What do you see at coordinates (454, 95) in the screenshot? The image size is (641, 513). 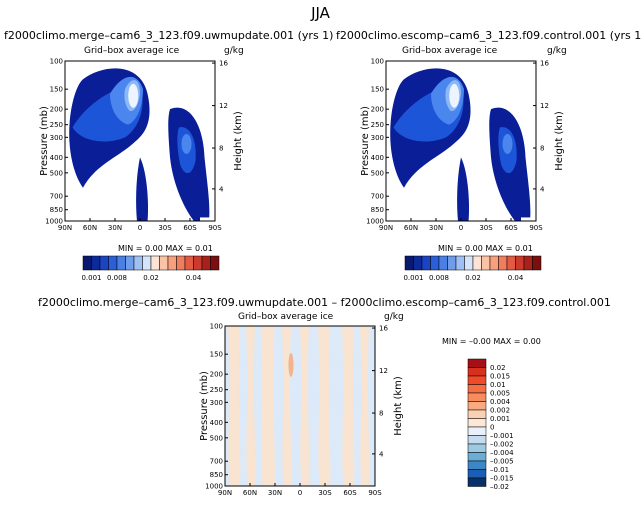 I see `ice-core` at bounding box center [454, 95].